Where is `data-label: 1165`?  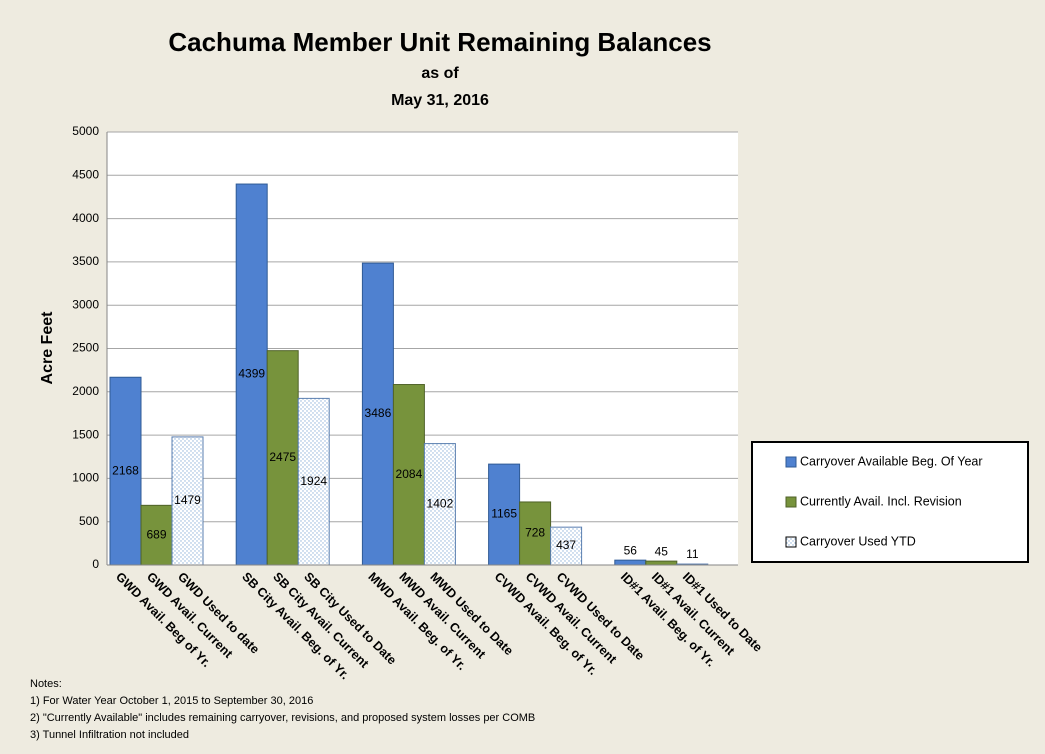 data-label: 1165 is located at coordinates (504, 514).